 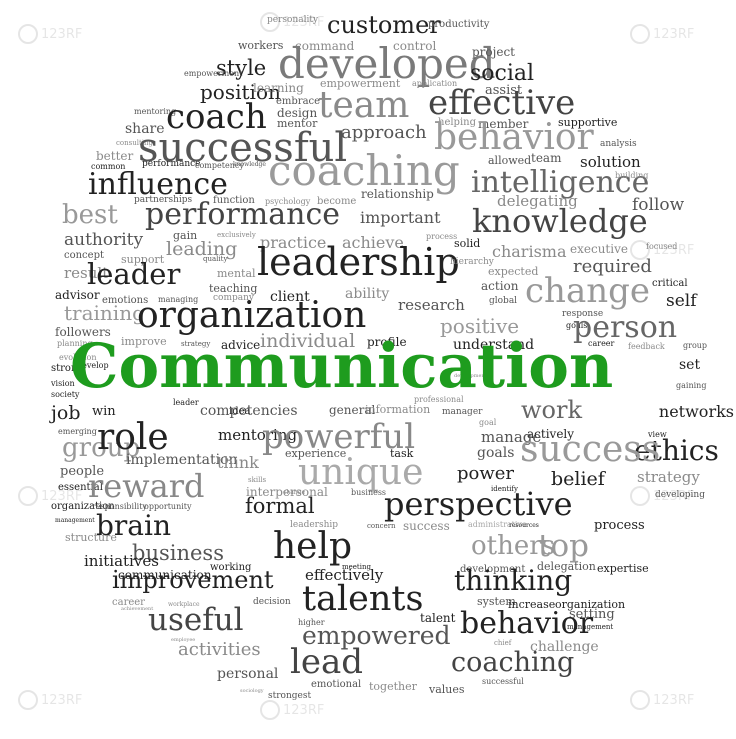 What do you see at coordinates (590, 449) in the screenshot?
I see `word: success` at bounding box center [590, 449].